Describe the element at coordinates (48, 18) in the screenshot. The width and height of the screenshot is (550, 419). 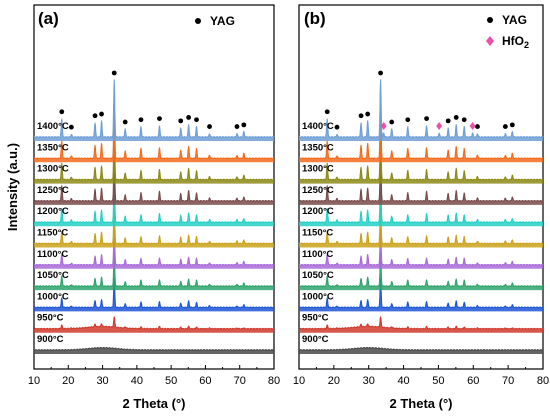
I see `panel-label-a: (a)` at that location.